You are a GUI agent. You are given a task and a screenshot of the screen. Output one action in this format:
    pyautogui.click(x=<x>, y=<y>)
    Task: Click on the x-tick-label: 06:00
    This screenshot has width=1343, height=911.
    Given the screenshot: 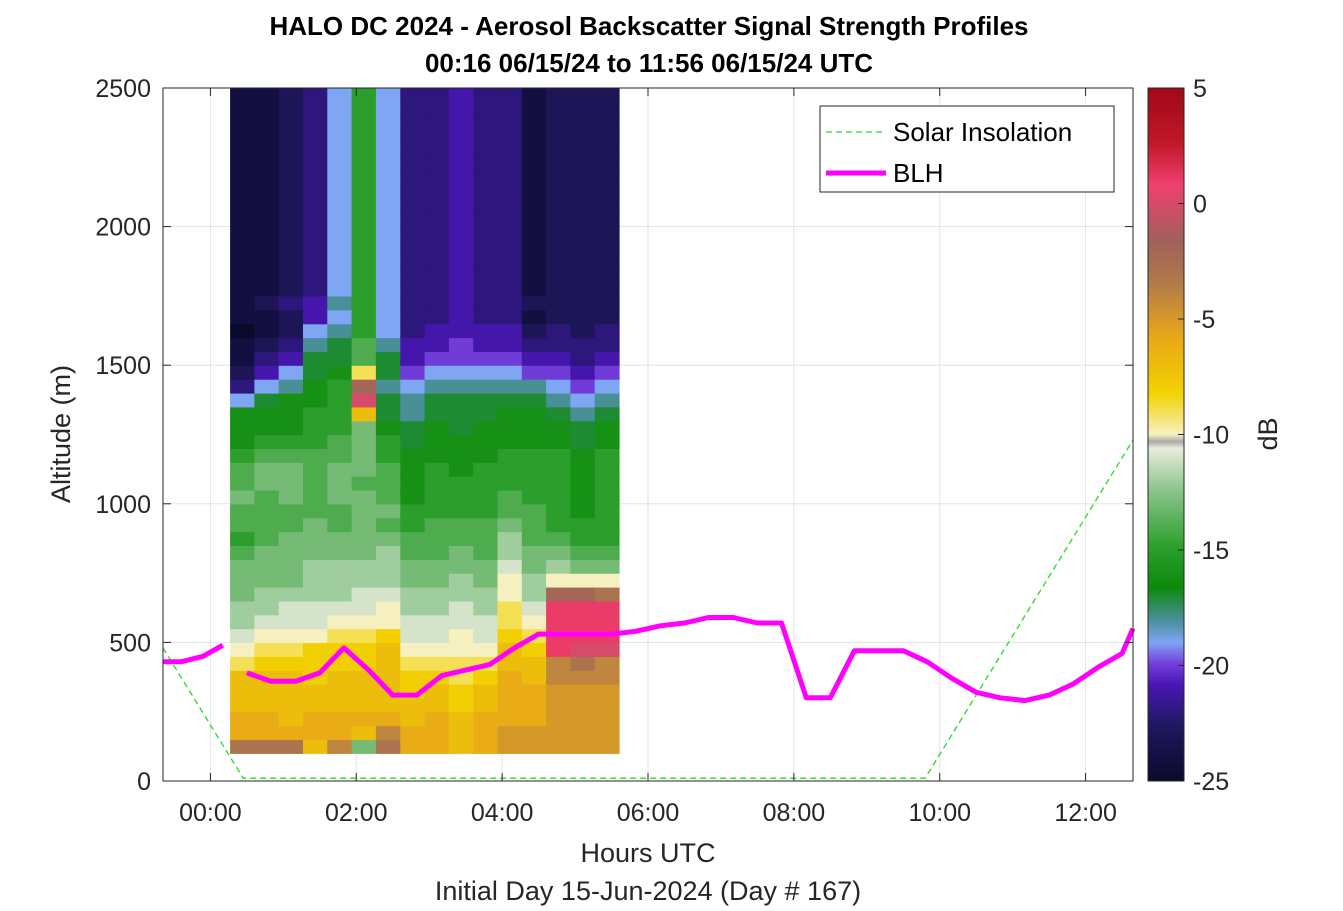 What is the action you would take?
    pyautogui.click(x=648, y=813)
    